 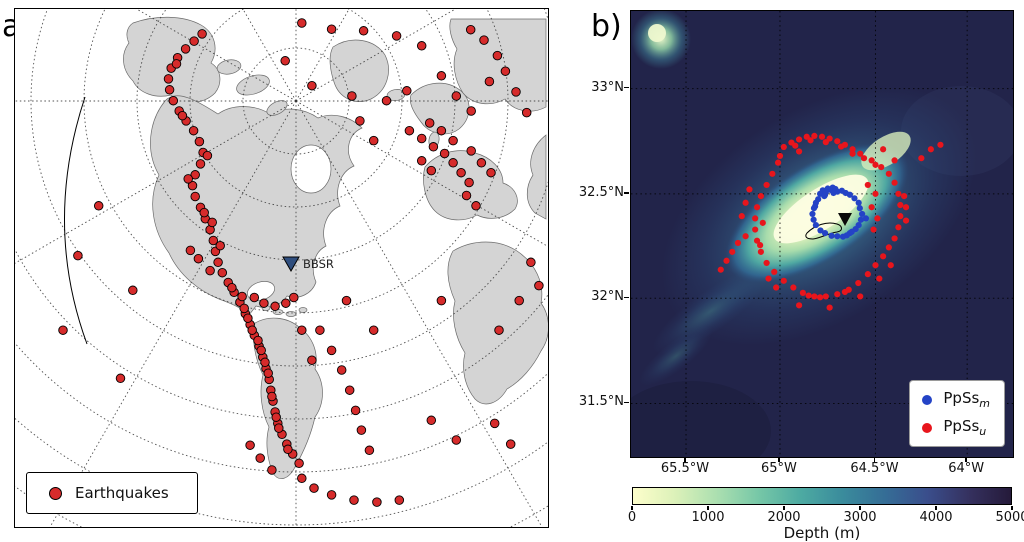 I want to click on y-tick-label: 32°N, so click(x=607, y=297).